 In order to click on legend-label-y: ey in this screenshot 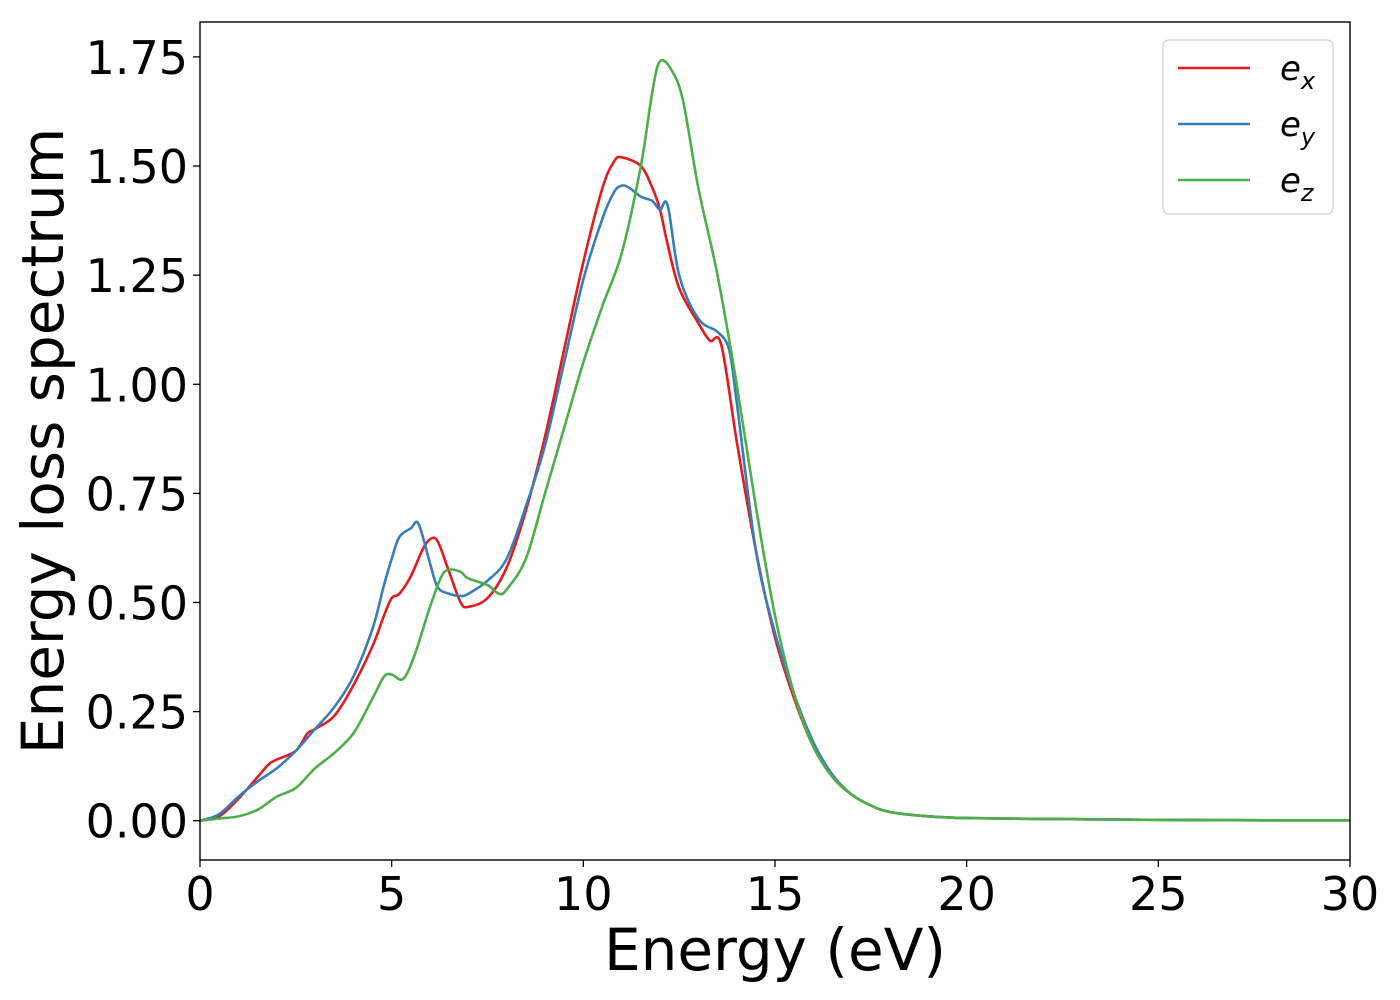, I will do `click(1298, 128)`.